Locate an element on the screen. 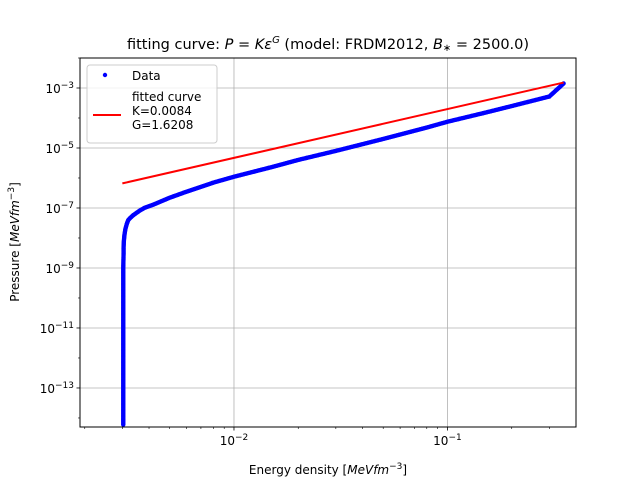 The image size is (640, 480). y-tick-label: 10⁻³ is located at coordinates (59, 88).